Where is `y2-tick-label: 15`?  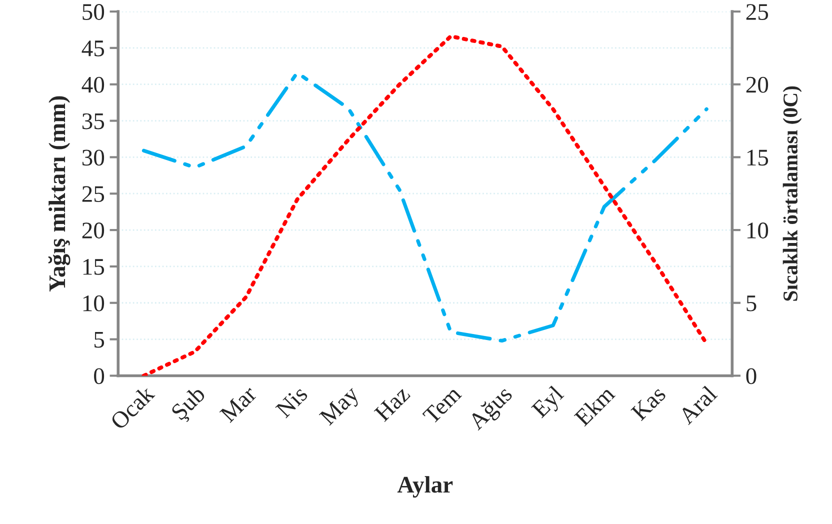 y2-tick-label: 15 is located at coordinates (757, 158).